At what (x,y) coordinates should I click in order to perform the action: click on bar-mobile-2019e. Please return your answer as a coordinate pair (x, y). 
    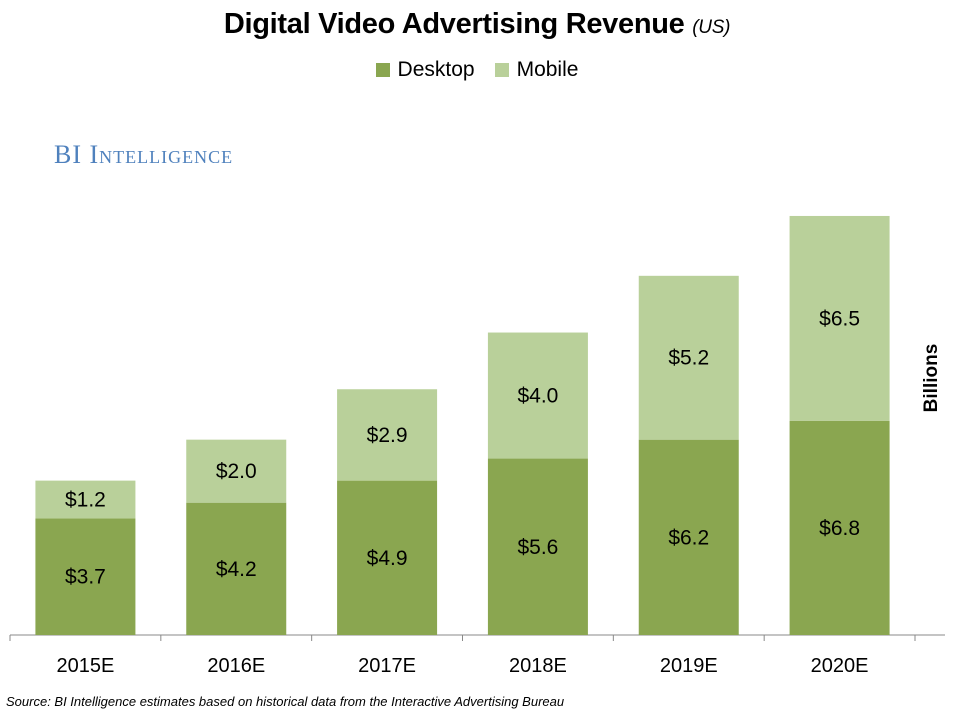
    Looking at the image, I should click on (688, 357).